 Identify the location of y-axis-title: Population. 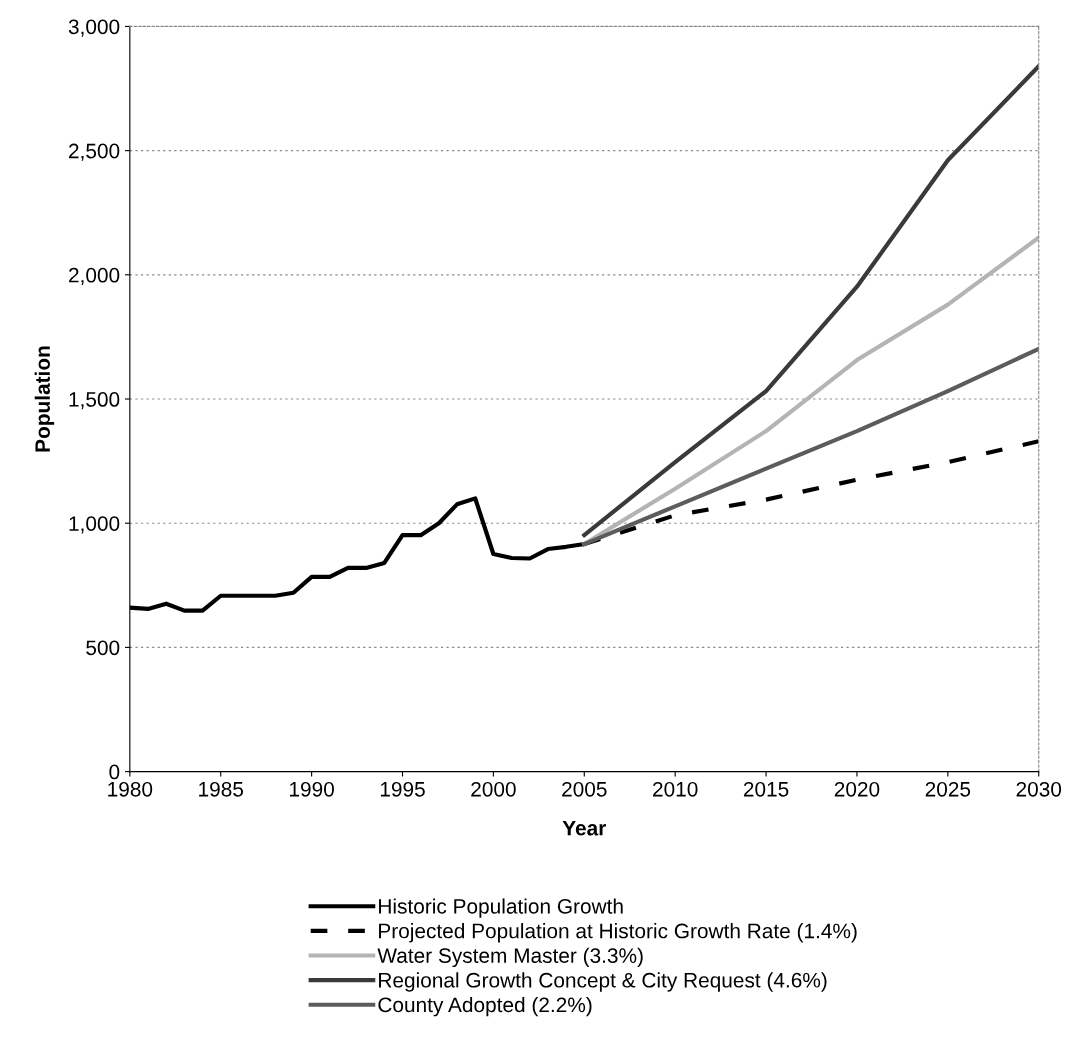
(44, 399).